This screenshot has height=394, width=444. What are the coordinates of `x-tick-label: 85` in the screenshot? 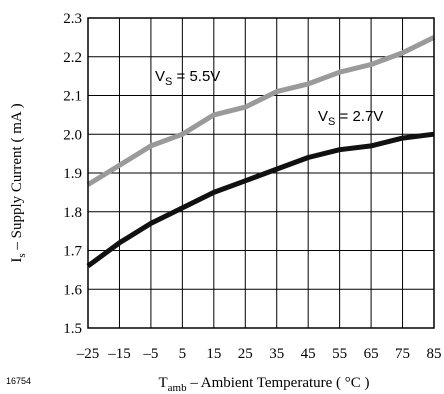 It's located at (434, 354).